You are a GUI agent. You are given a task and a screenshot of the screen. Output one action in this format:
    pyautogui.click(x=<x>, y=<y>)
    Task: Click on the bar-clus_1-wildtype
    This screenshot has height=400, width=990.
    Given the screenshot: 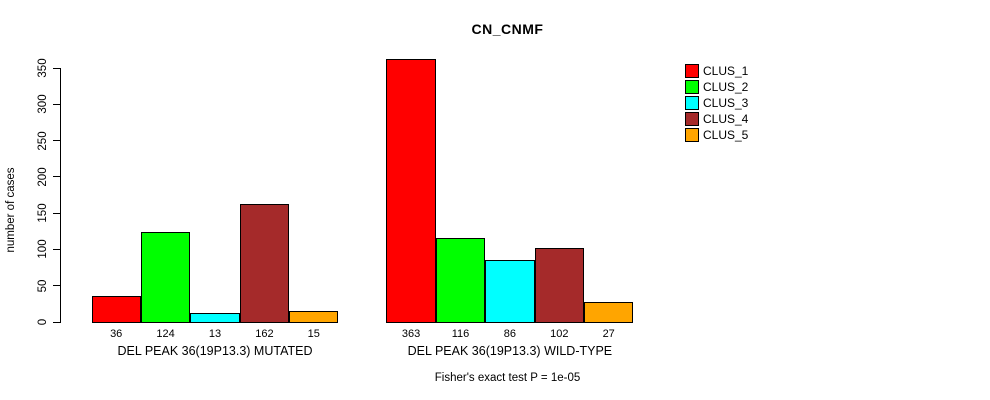 What is the action you would take?
    pyautogui.click(x=411, y=191)
    